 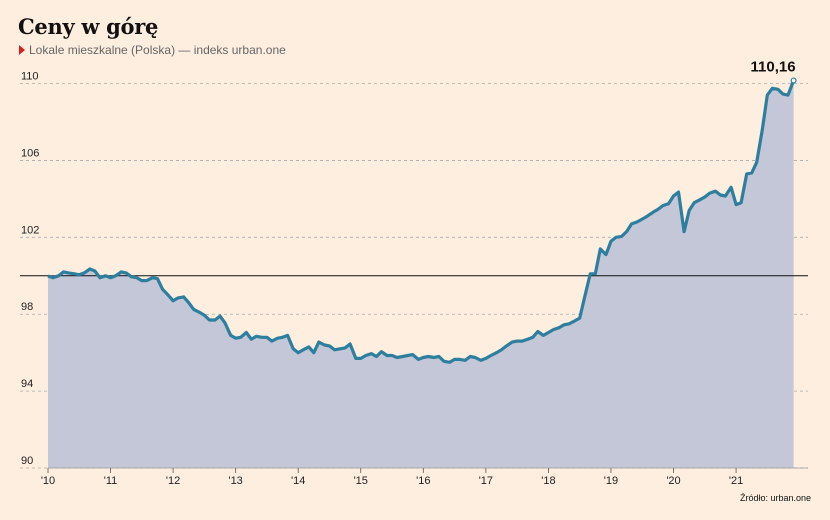 What do you see at coordinates (235, 481) in the screenshot?
I see `x-tick-label: '13` at bounding box center [235, 481].